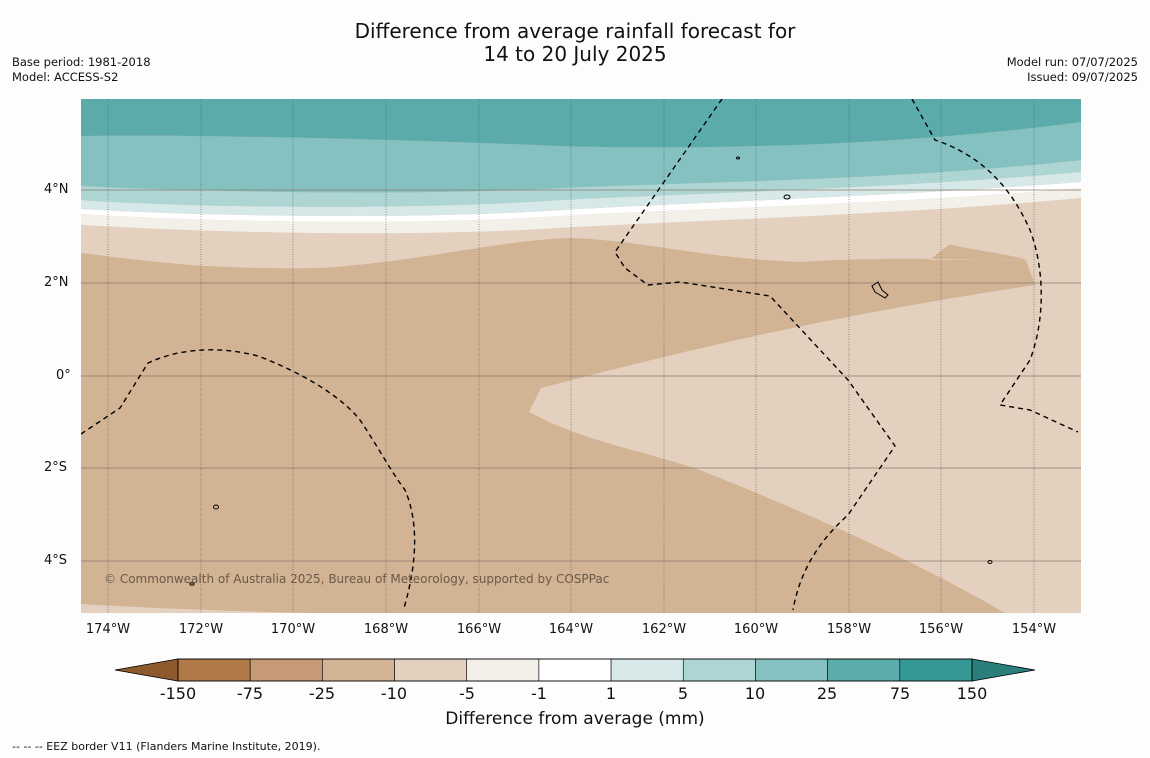  I want to click on lon-label-168w: 168°W, so click(386, 629).